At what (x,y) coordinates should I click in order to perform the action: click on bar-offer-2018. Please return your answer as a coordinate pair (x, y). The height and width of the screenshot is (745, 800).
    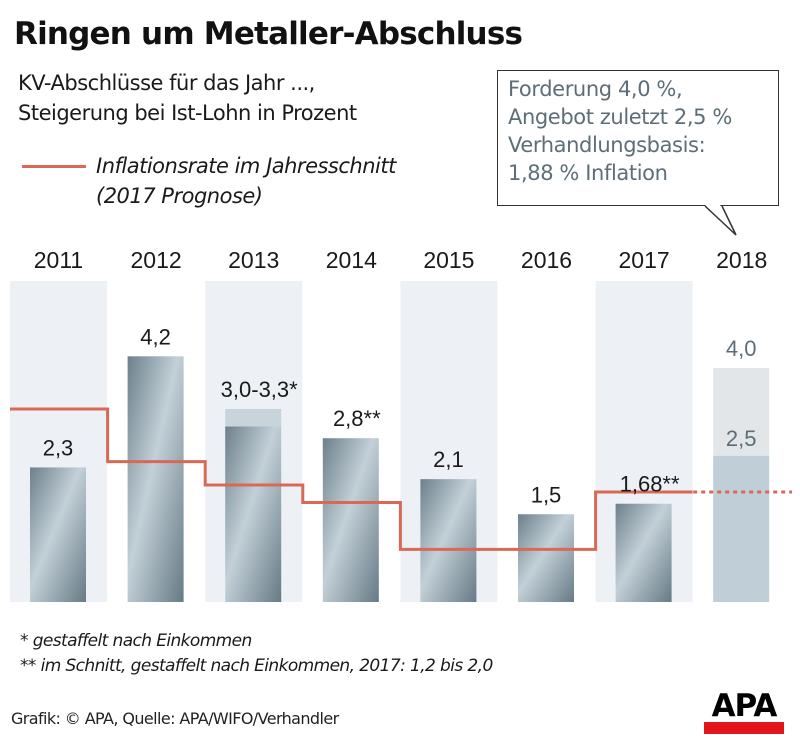
    Looking at the image, I should click on (741, 528).